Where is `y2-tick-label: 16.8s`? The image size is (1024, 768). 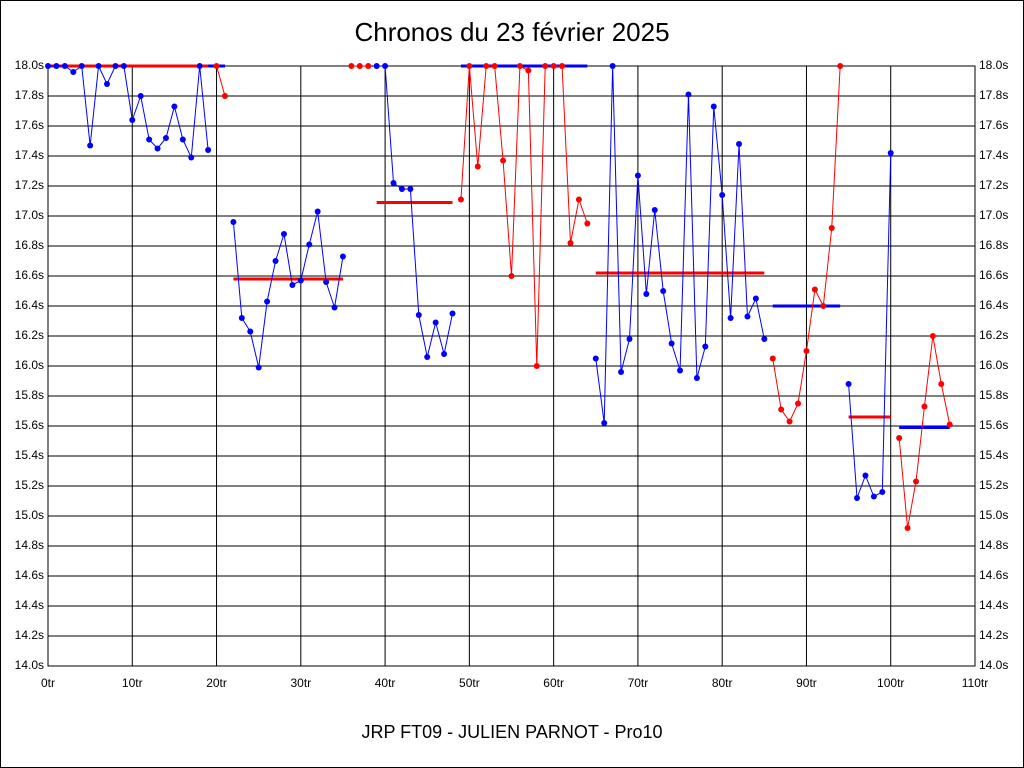
y2-tick-label: 16.8s is located at coordinates (993, 245).